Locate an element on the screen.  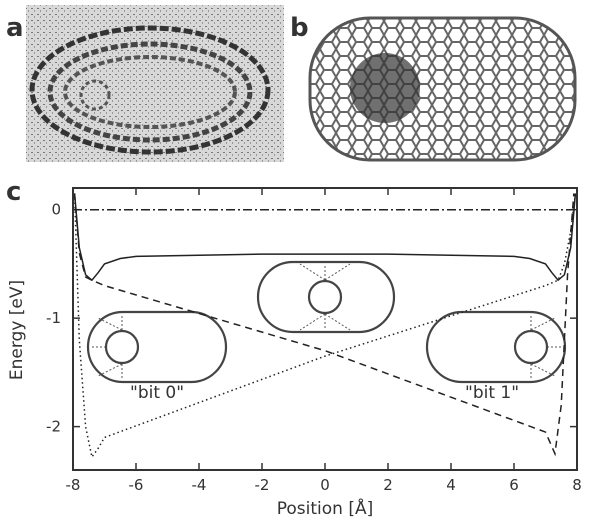
x-tick-label: -4 is located at coordinates (199, 485).